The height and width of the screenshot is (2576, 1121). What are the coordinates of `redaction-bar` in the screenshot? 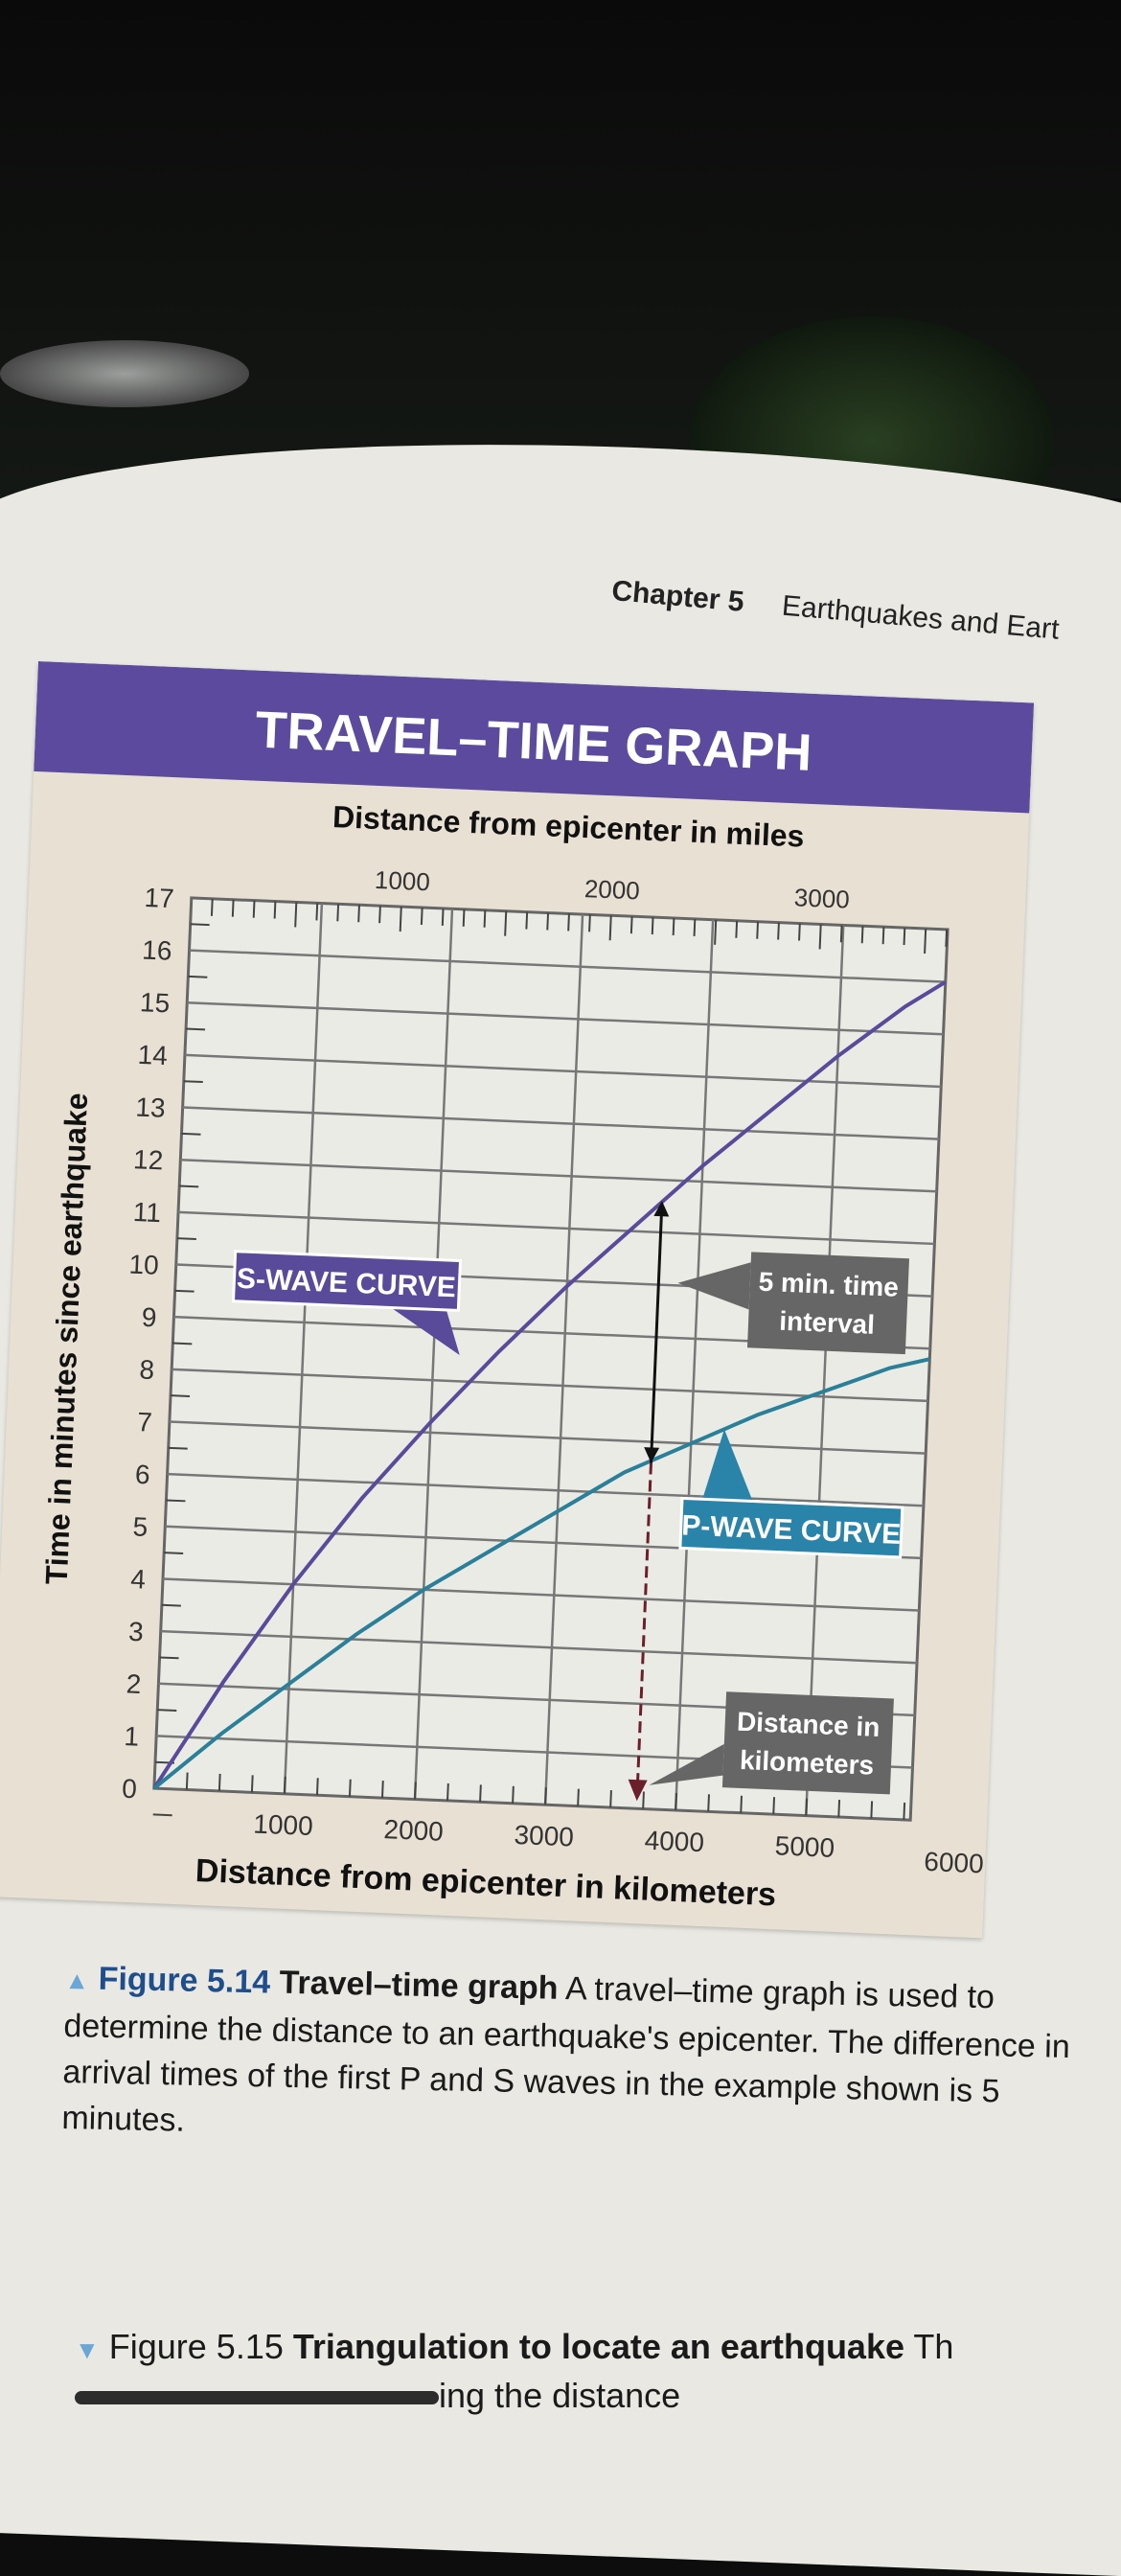 It's located at (257, 2398).